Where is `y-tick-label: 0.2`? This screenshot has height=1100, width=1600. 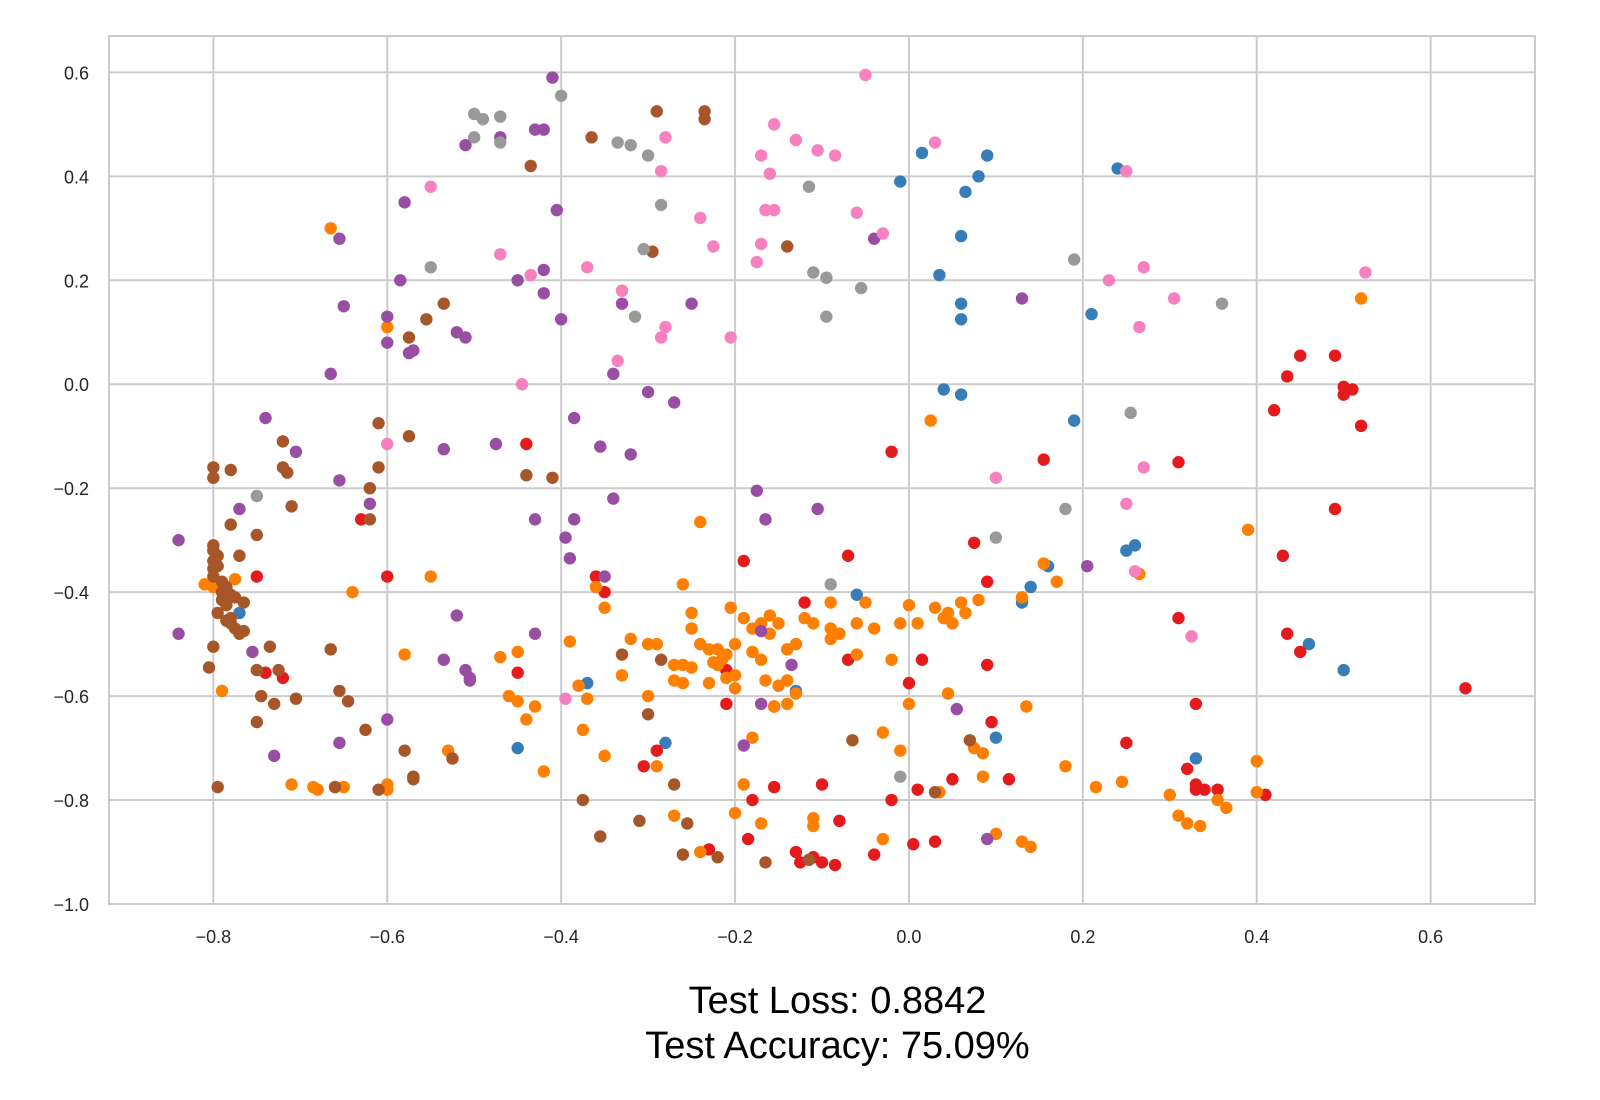
y-tick-label: 0.2 is located at coordinates (76, 281).